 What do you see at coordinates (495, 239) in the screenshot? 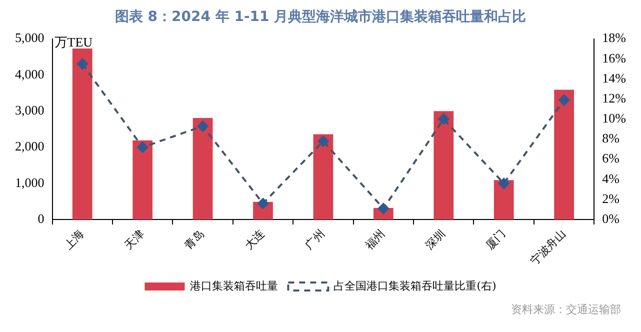
I see `x-tick-label: 厦门` at bounding box center [495, 239].